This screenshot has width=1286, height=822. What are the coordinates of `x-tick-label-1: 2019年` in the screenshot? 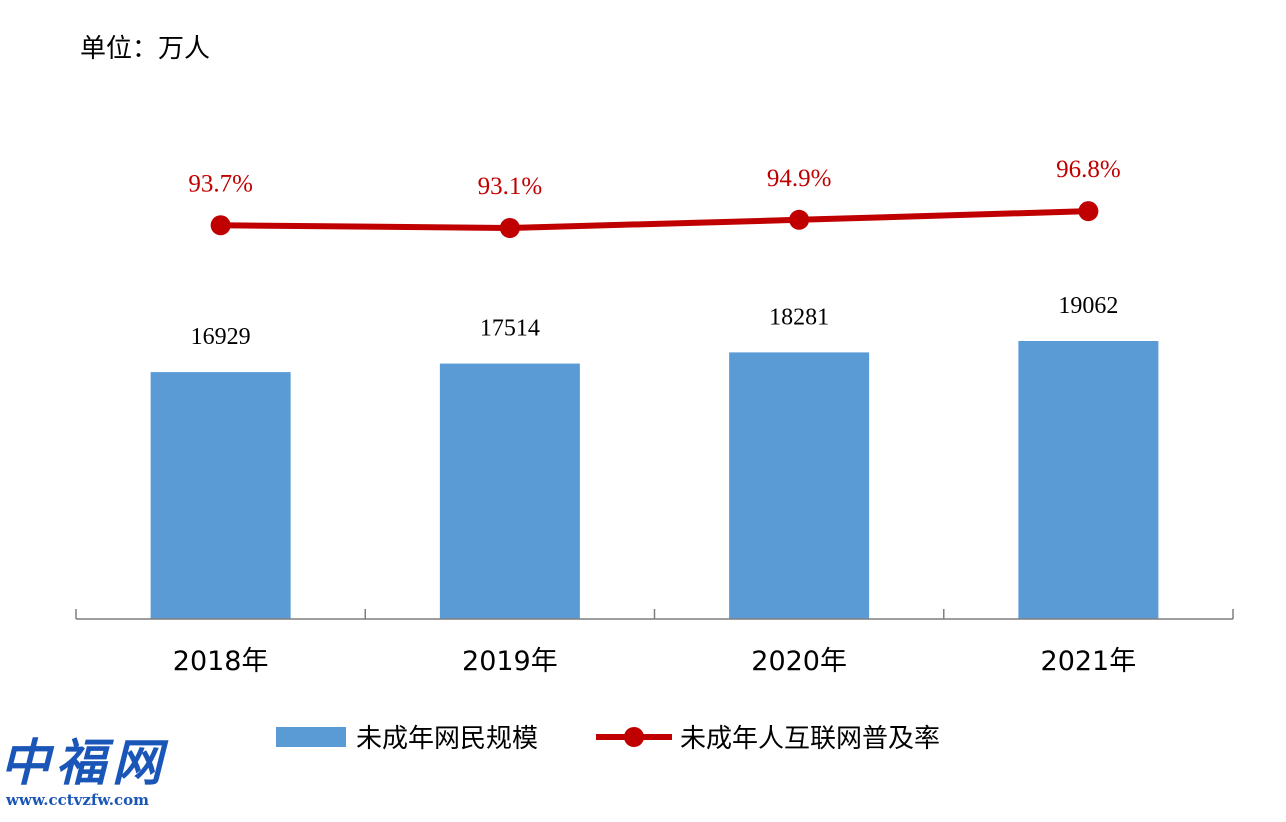 It's located at (510, 661).